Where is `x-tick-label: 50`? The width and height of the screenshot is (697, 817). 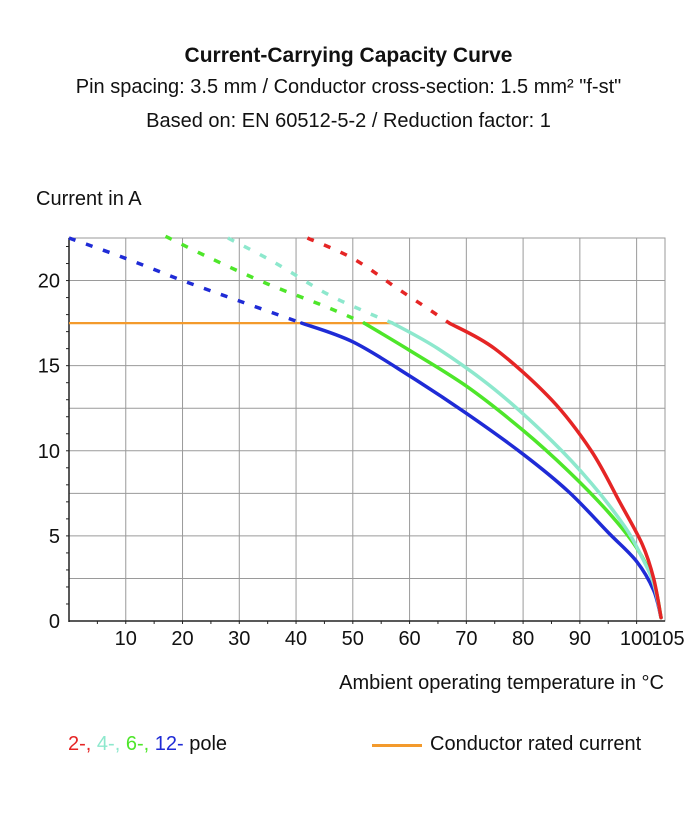 x-tick-label: 50 is located at coordinates (353, 639).